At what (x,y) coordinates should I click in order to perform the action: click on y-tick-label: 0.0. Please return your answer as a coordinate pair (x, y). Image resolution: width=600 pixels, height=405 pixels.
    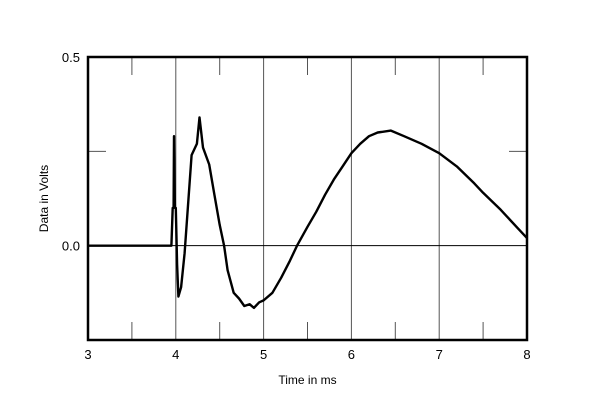
    Looking at the image, I should click on (71, 246).